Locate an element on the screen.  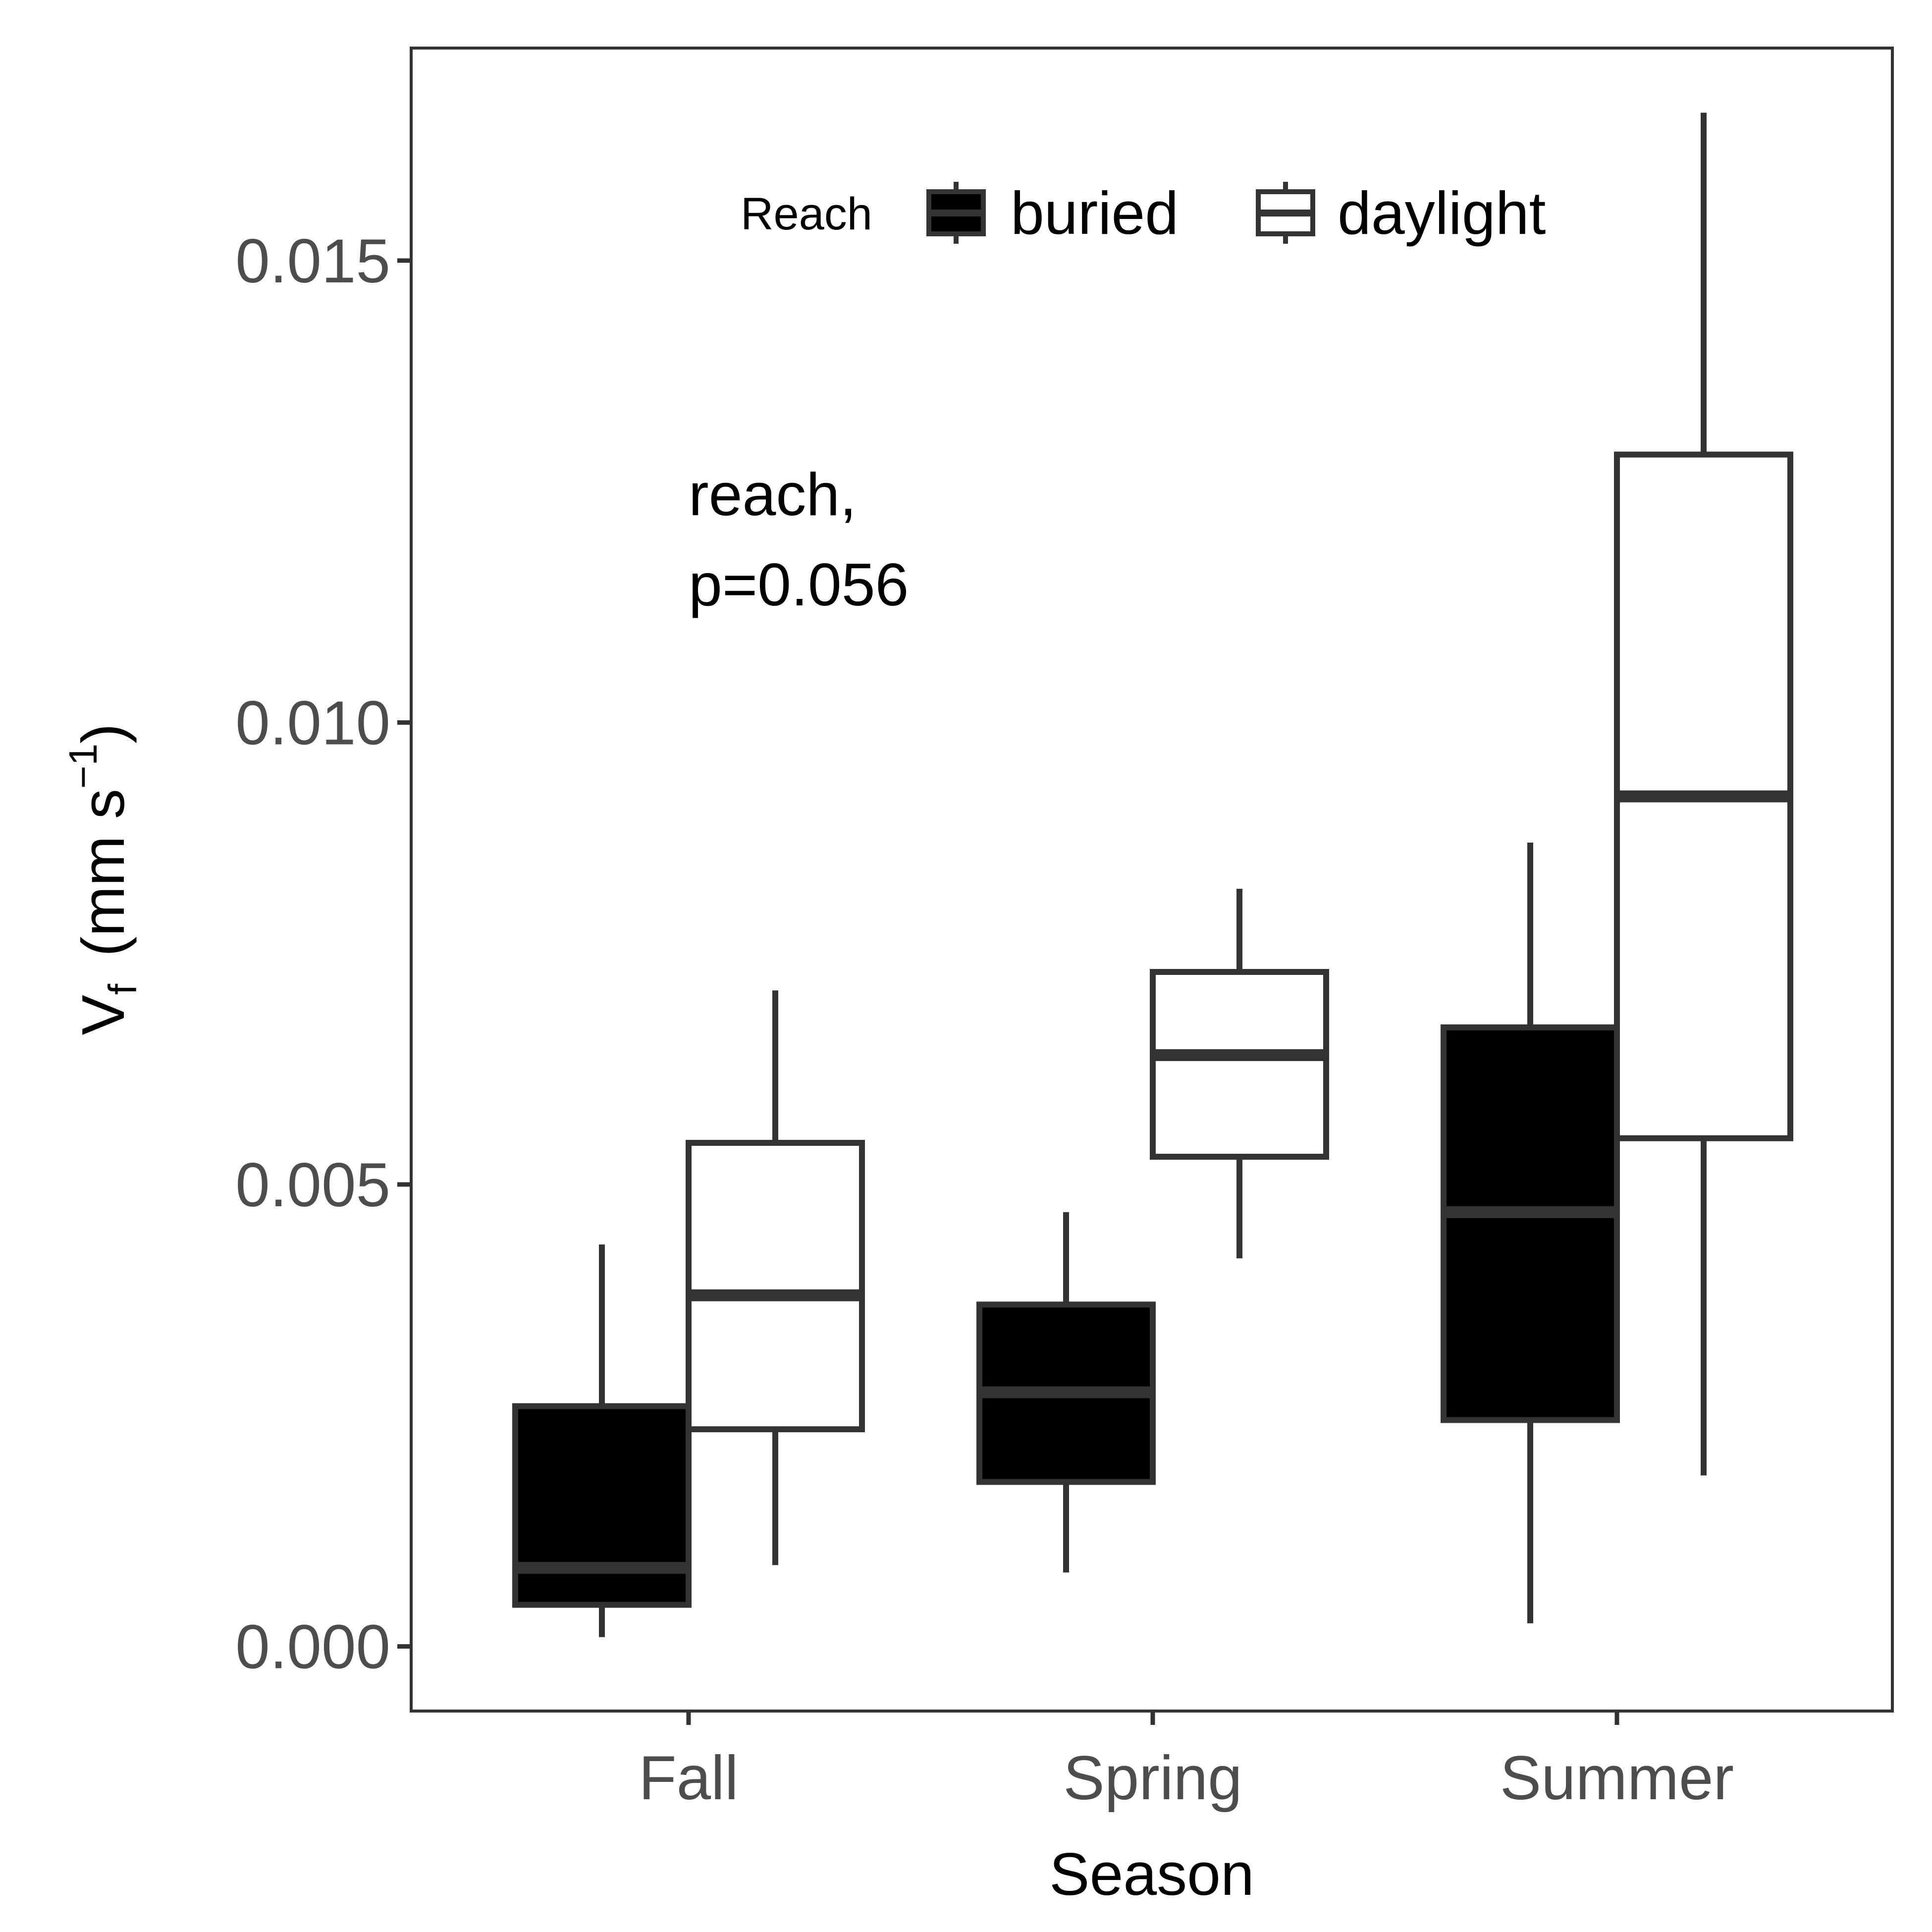
box-buried-summer is located at coordinates (1530, 1233).